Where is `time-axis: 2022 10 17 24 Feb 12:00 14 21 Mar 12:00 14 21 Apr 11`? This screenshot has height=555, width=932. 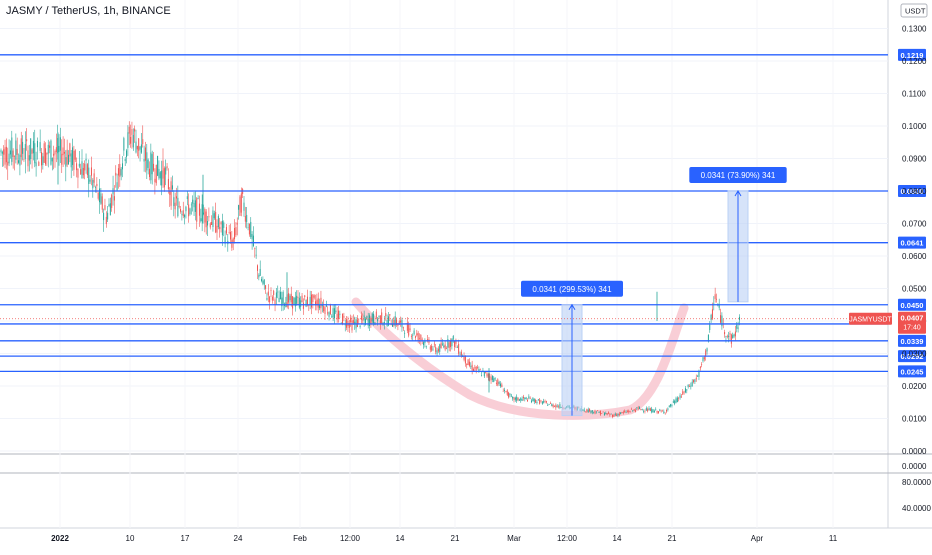 time-axis: 2022 10 17 24 Feb 12:00 14 21 Mar 12:00 14 21 Apr 11 is located at coordinates (444, 538).